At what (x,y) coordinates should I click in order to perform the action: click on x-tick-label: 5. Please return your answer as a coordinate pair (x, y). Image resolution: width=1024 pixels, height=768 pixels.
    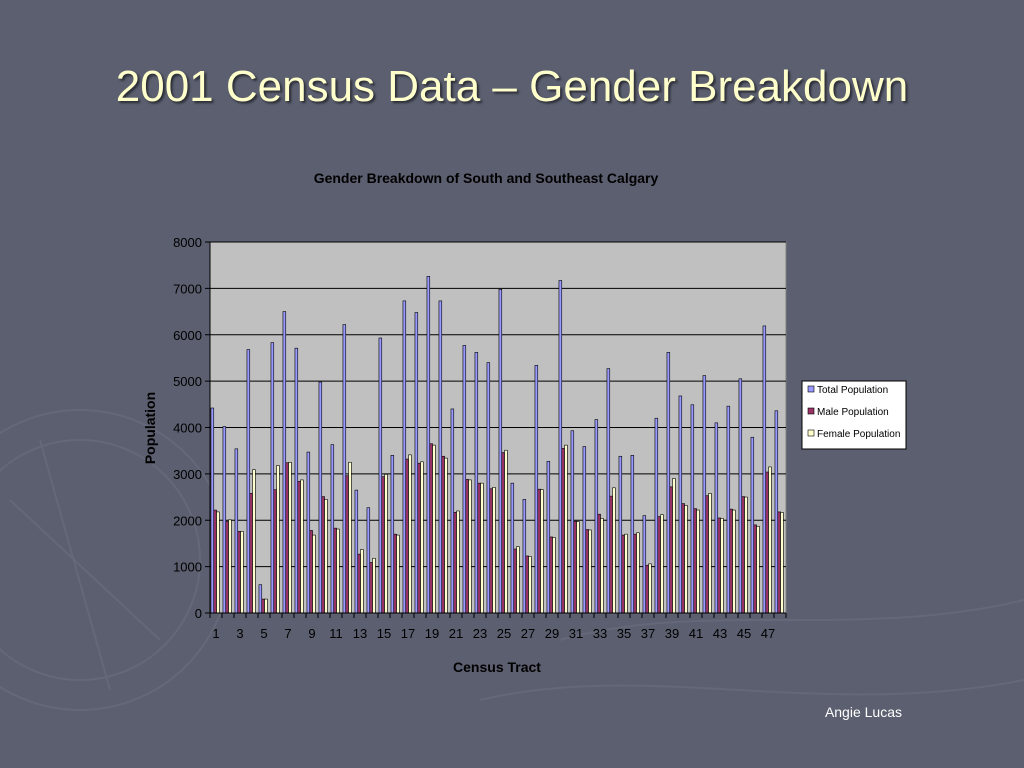
    Looking at the image, I should click on (263, 633).